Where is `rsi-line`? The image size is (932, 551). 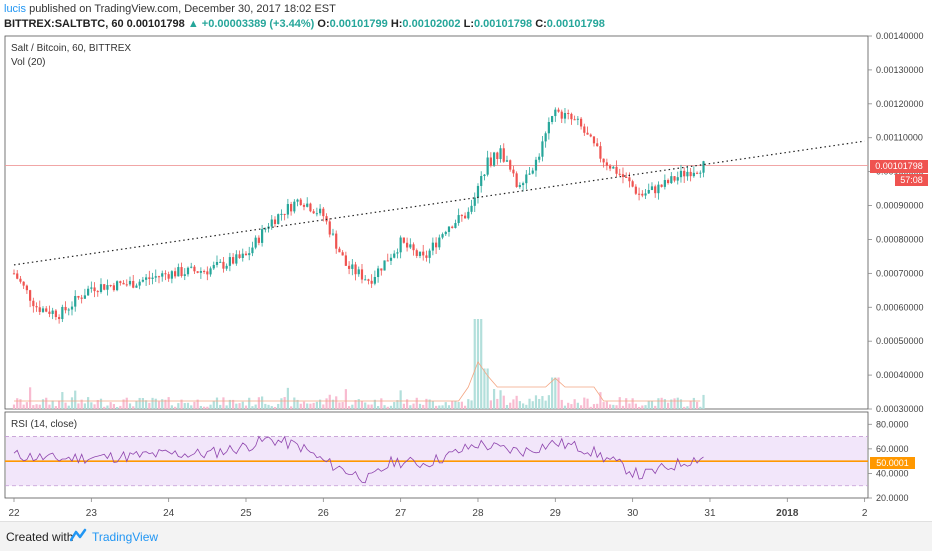 rsi-line is located at coordinates (358, 459).